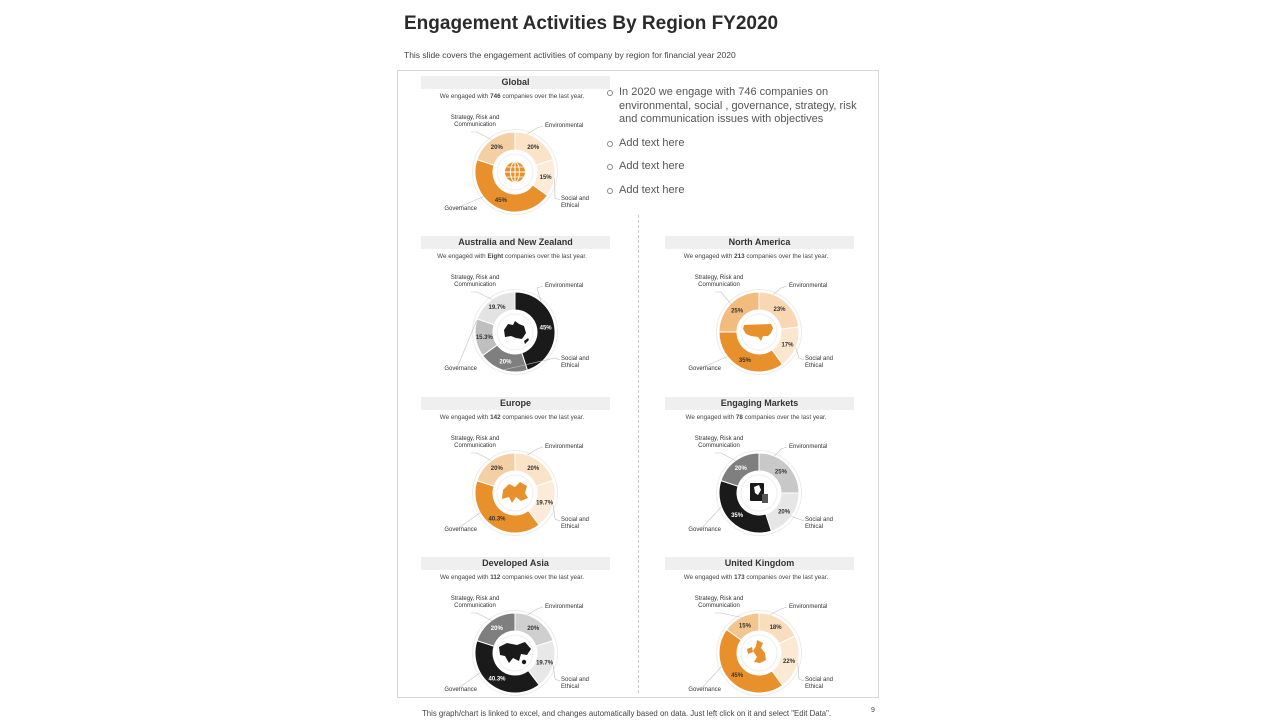  I want to click on market-map-icon, so click(759, 493).